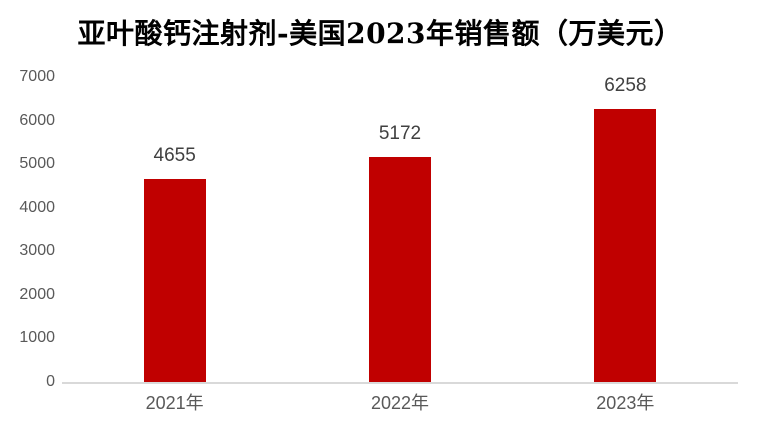 Image resolution: width=760 pixels, height=432 pixels. I want to click on y-tick-label: 5000, so click(37, 164).